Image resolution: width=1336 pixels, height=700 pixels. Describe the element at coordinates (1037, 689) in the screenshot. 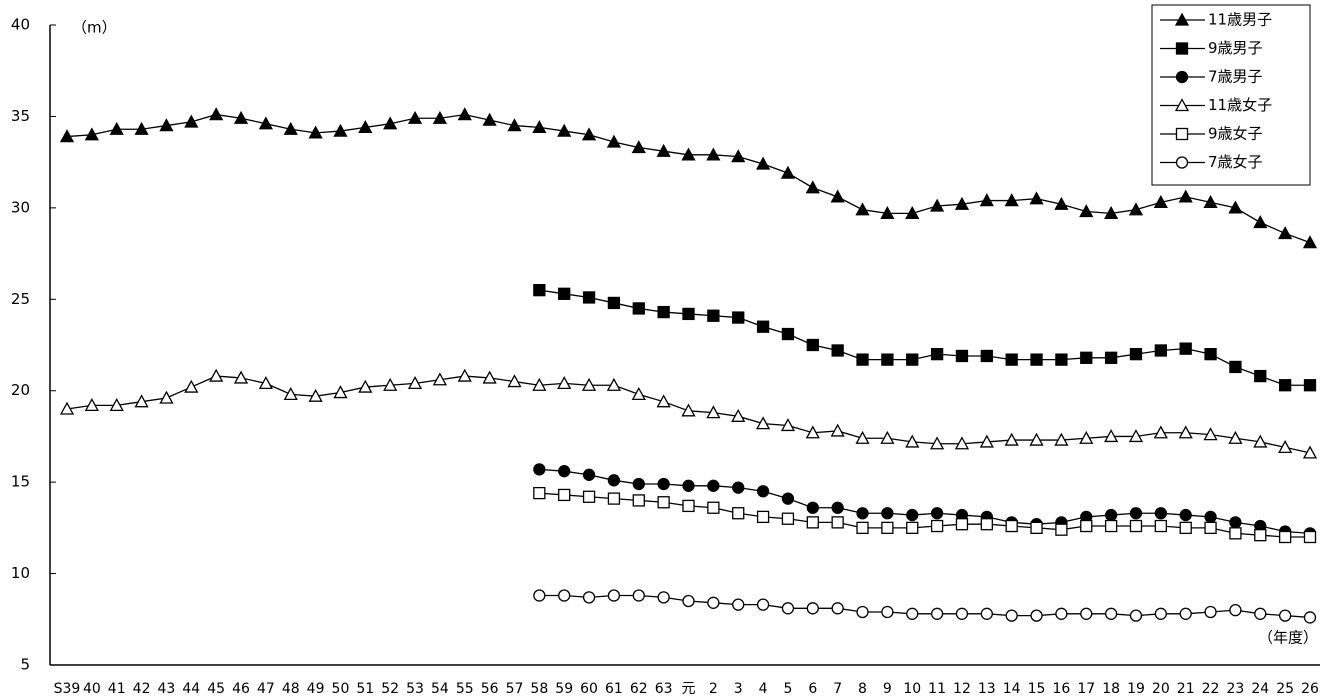

I see `x-tick-label: 15` at that location.